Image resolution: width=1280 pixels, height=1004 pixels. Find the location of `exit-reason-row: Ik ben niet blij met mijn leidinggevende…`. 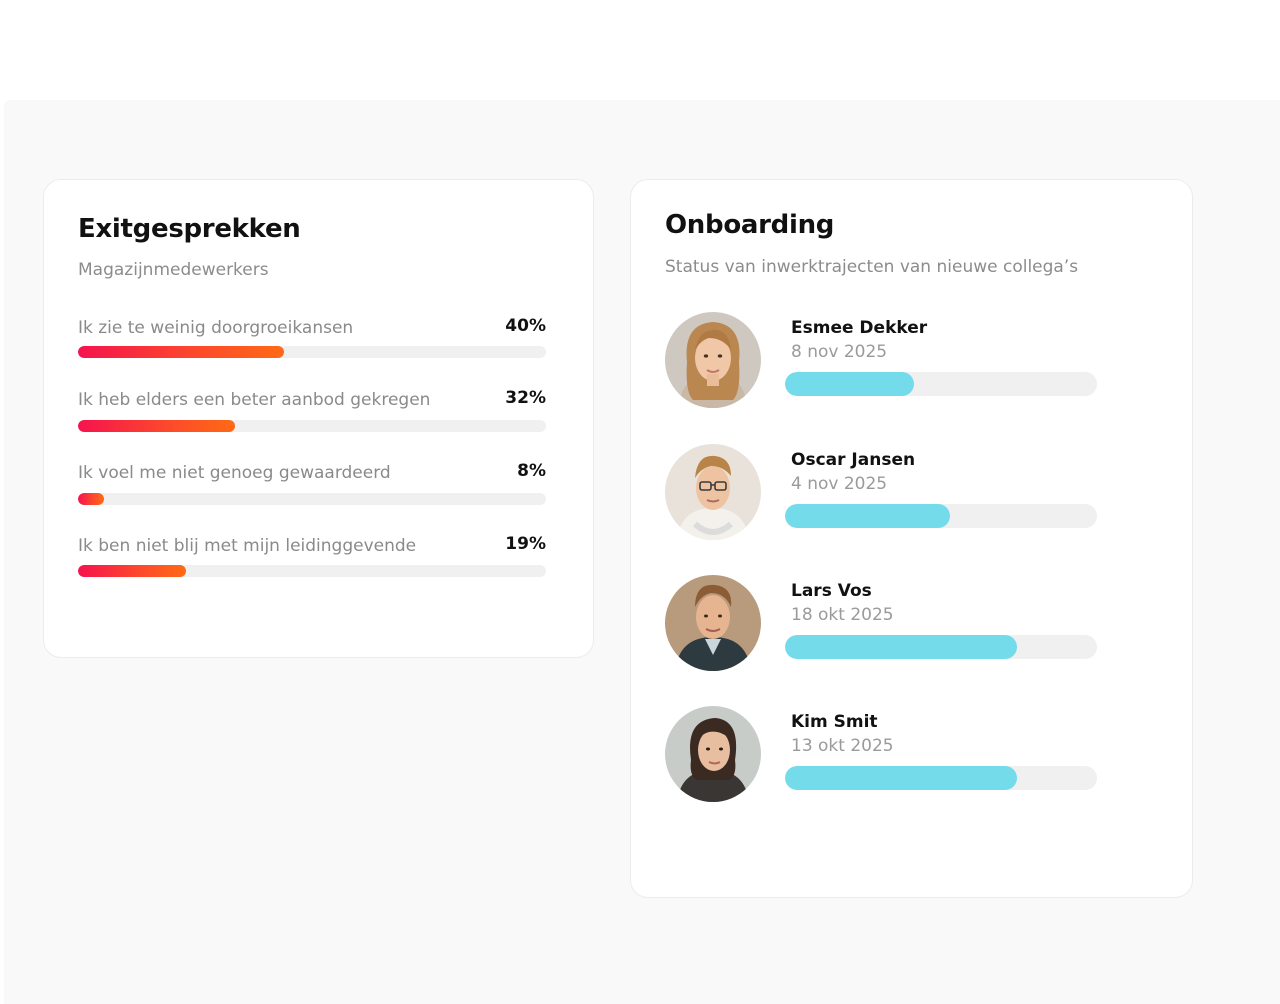

exit-reason-row: Ik ben niet blij met mijn leidinggevende… is located at coordinates (312, 555).